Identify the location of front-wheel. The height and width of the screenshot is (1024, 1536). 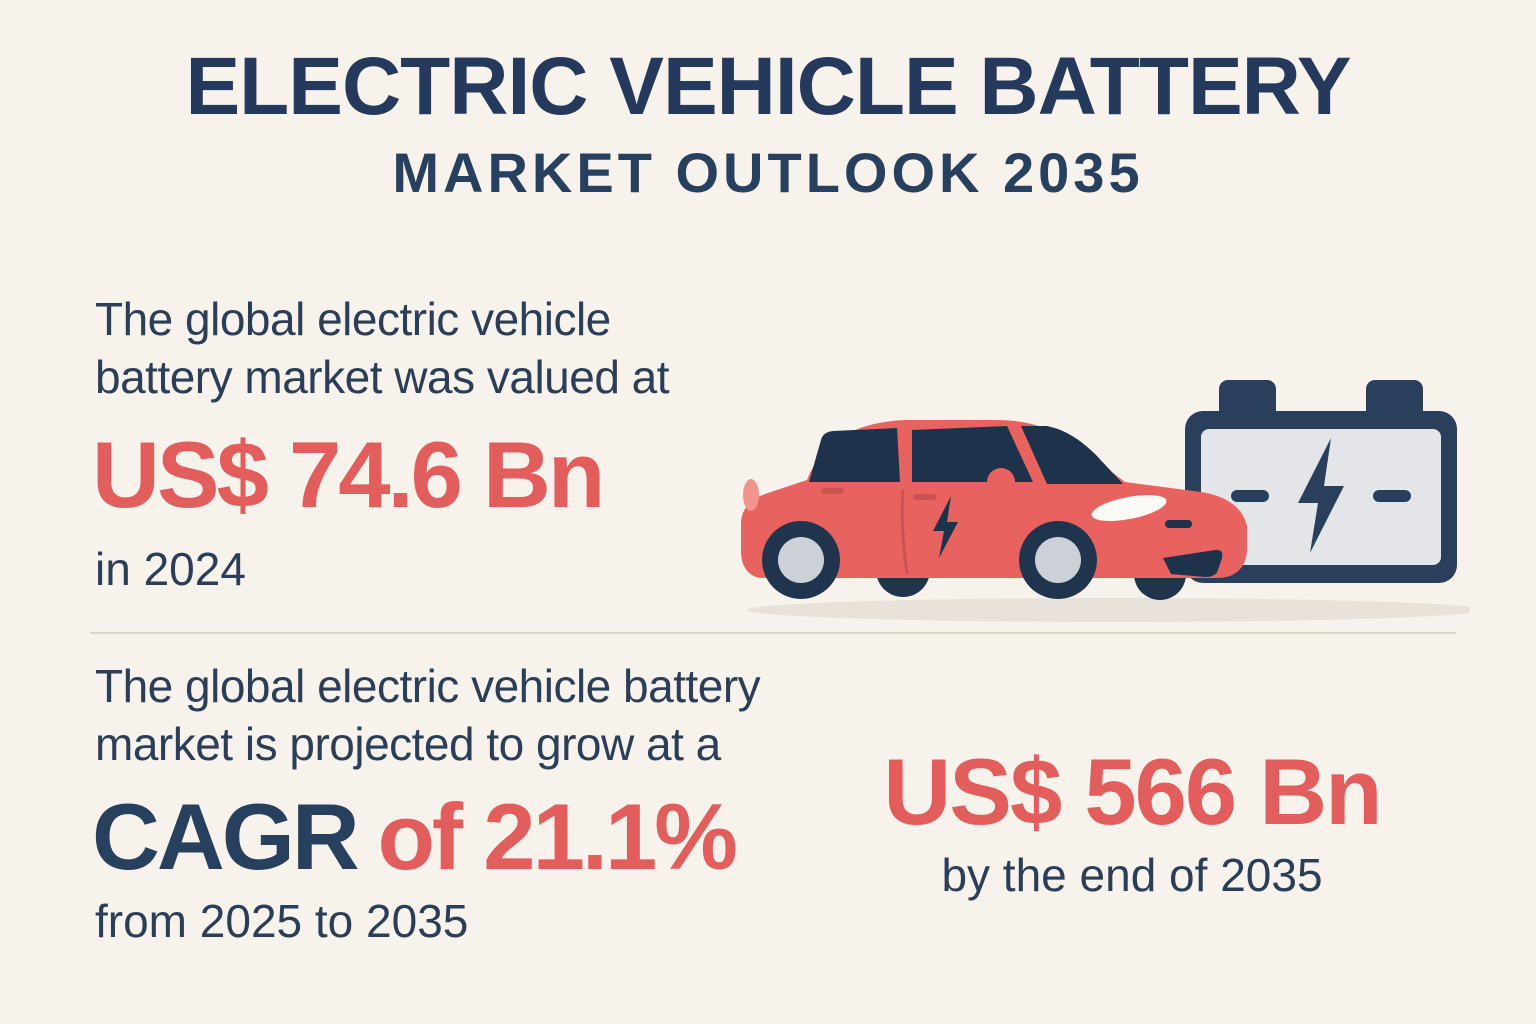
(1058, 560).